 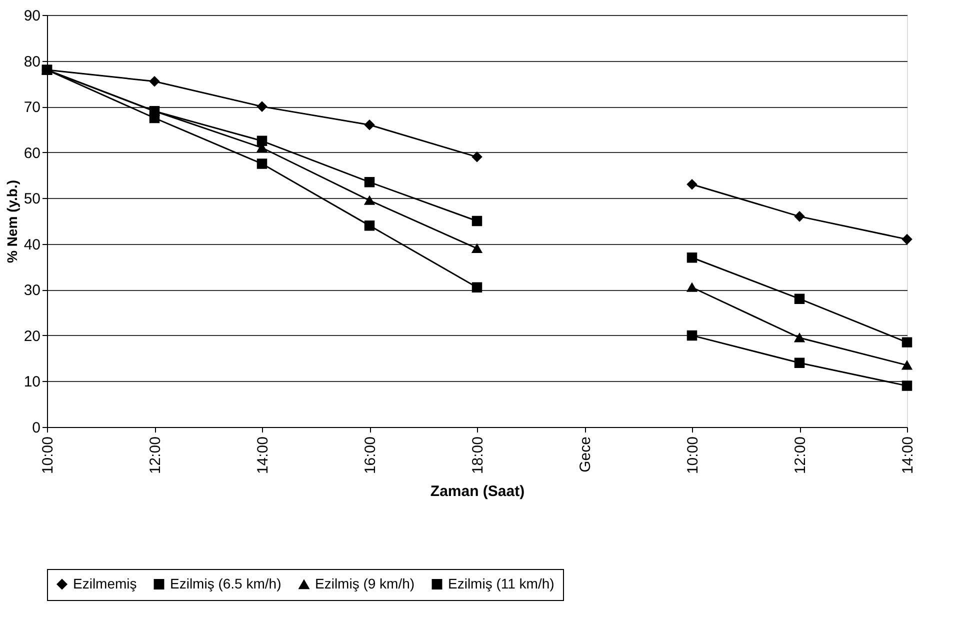 What do you see at coordinates (32, 382) in the screenshot?
I see `y-tick-label: 10` at bounding box center [32, 382].